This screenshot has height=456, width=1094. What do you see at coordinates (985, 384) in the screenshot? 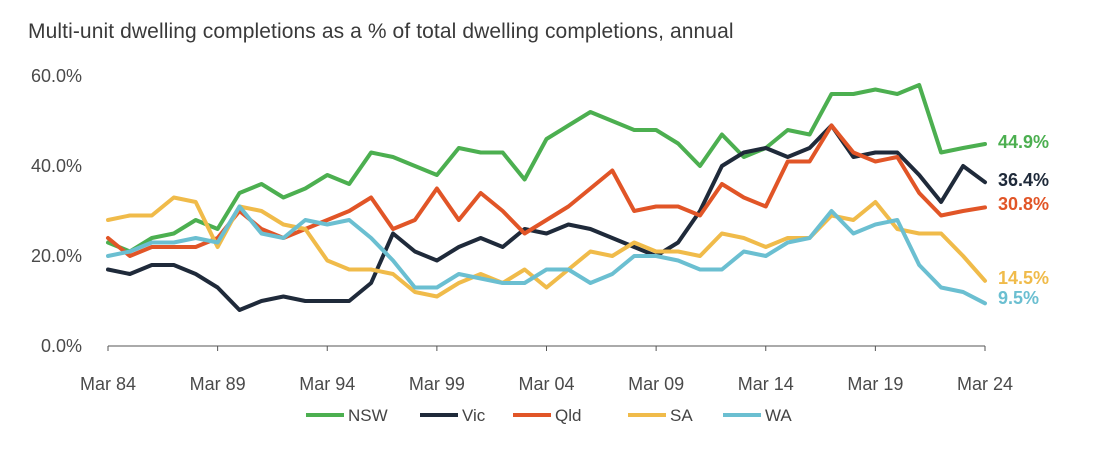
I see `x-tick-label: Mar 24` at bounding box center [985, 384].